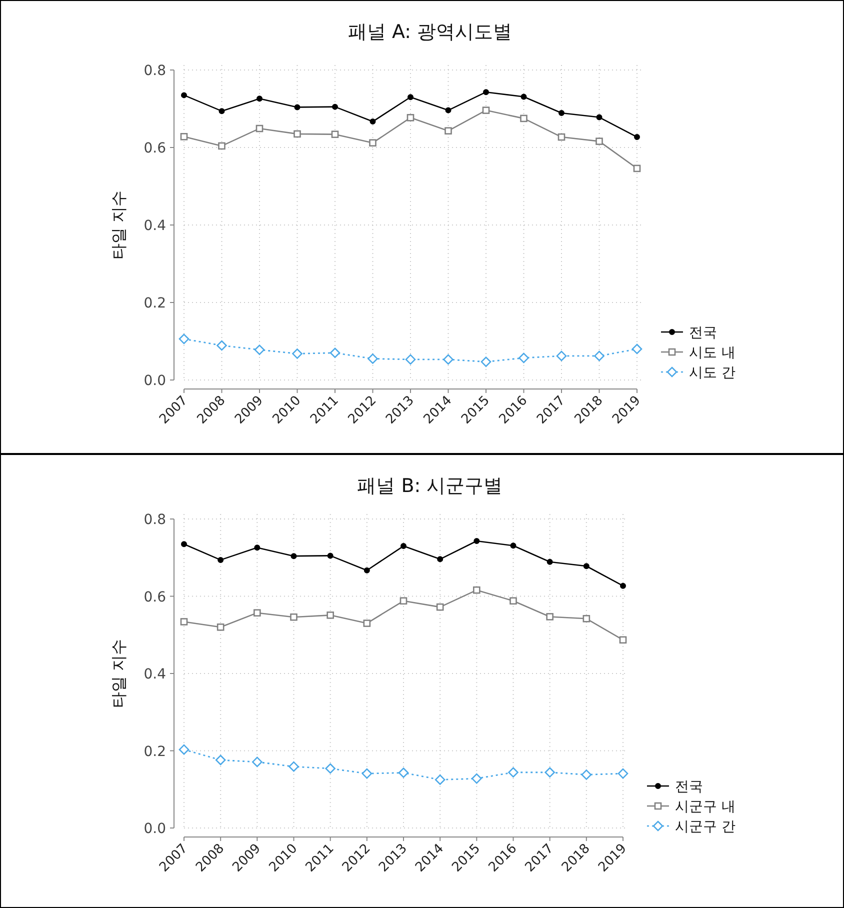 The width and height of the screenshot is (844, 908). Describe the element at coordinates (712, 353) in the screenshot. I see `legend-label: 시도 내` at that location.